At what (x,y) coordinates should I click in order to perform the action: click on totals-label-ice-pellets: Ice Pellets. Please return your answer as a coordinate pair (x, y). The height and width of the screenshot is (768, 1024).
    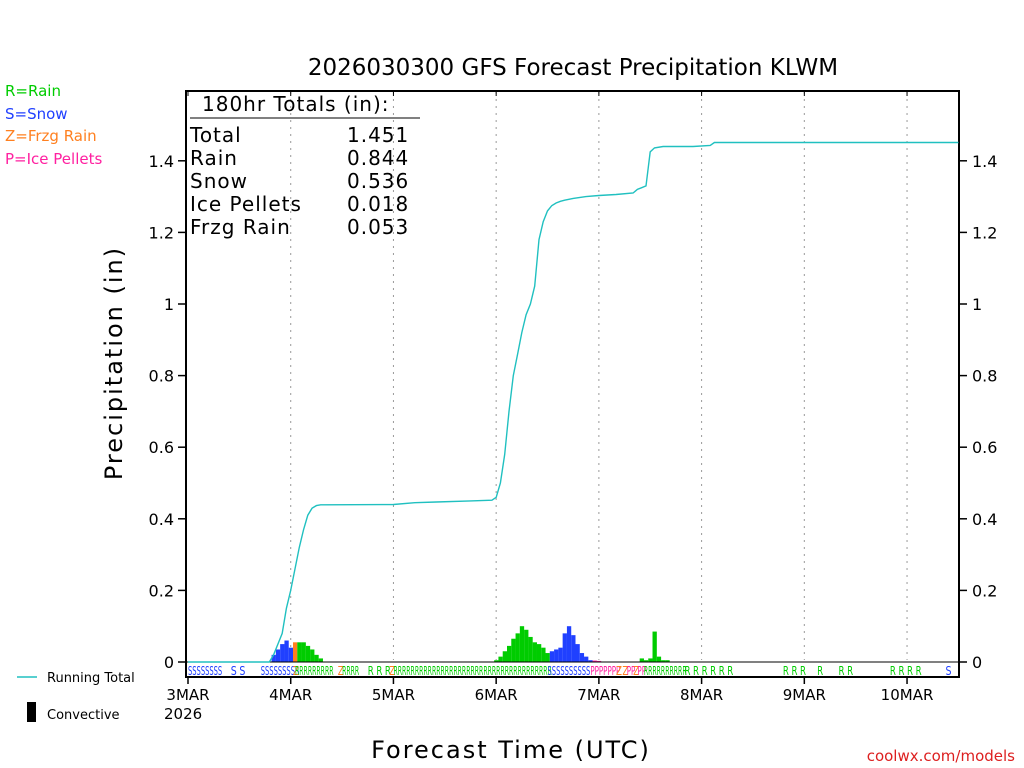
    Looking at the image, I should click on (246, 204).